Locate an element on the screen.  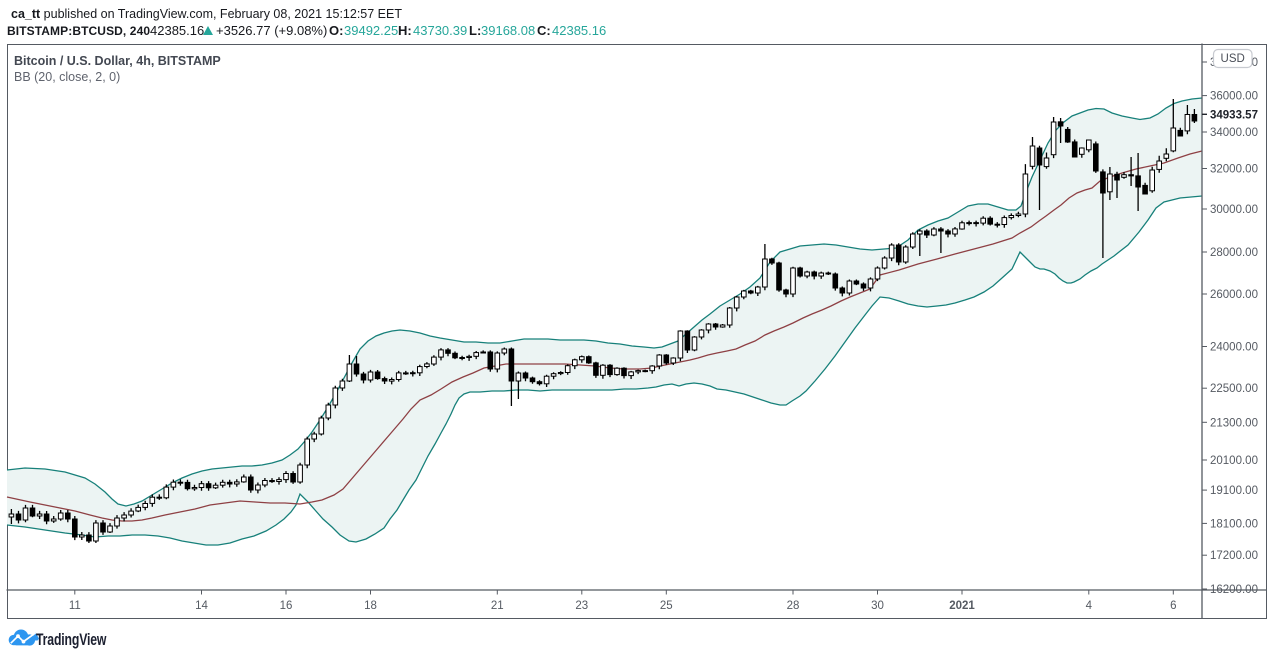
svg-text: 34933.57 is located at coordinates (1234, 115).